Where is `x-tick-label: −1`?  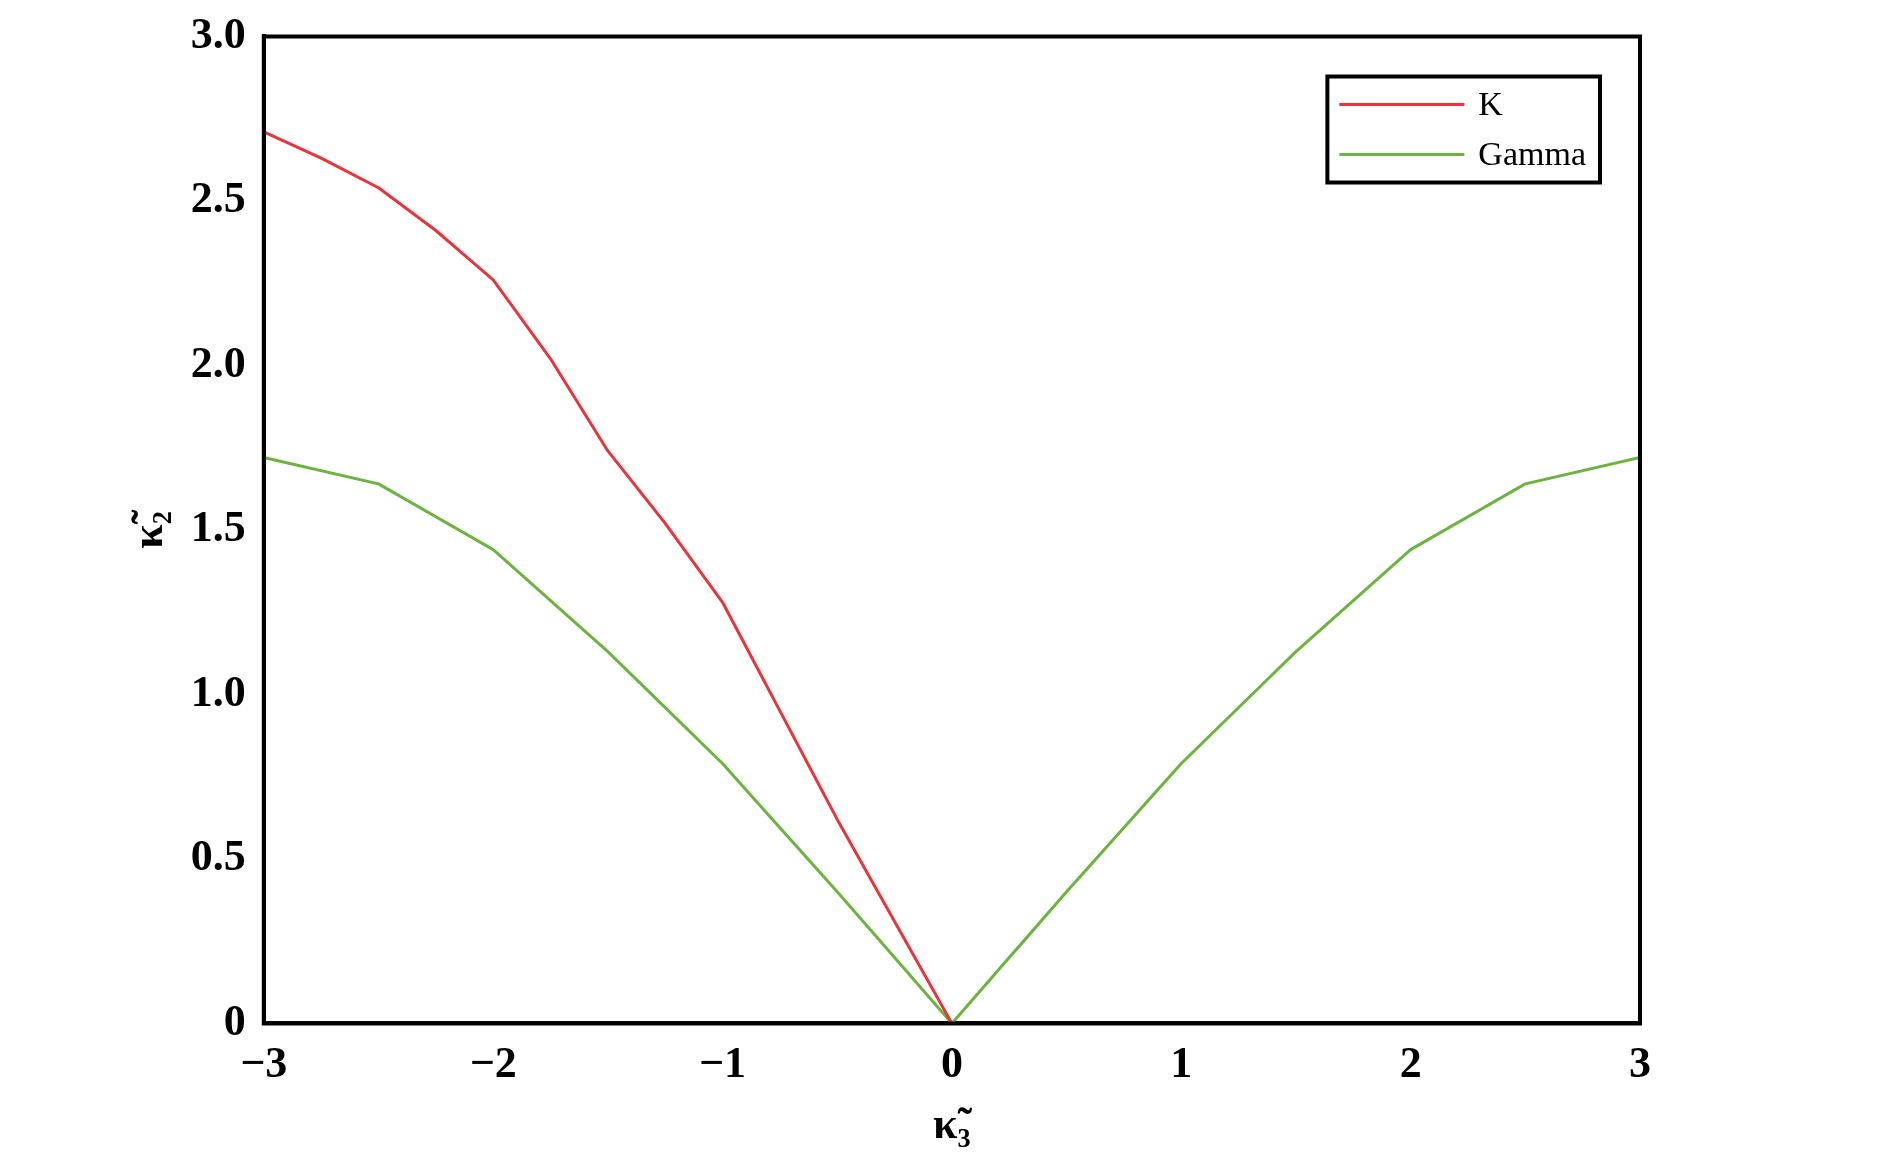 x-tick-label: −1 is located at coordinates (722, 1063).